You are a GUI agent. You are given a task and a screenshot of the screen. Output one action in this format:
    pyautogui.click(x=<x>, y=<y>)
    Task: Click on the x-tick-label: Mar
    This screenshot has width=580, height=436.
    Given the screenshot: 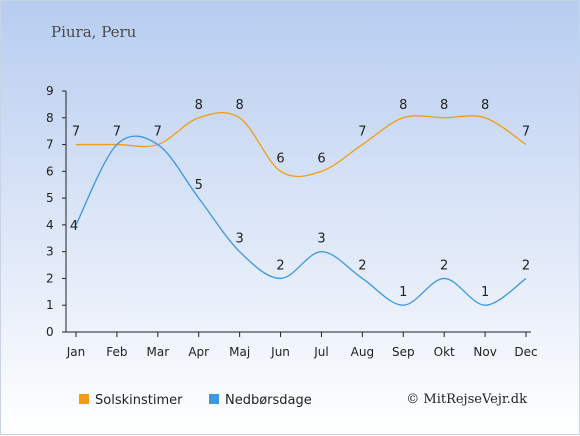 What is the action you would take?
    pyautogui.click(x=157, y=352)
    